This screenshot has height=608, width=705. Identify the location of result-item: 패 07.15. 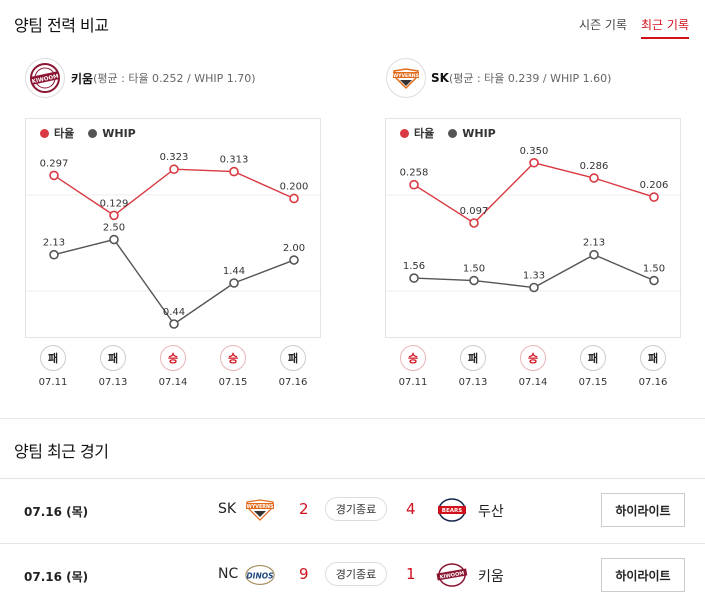
(593, 366).